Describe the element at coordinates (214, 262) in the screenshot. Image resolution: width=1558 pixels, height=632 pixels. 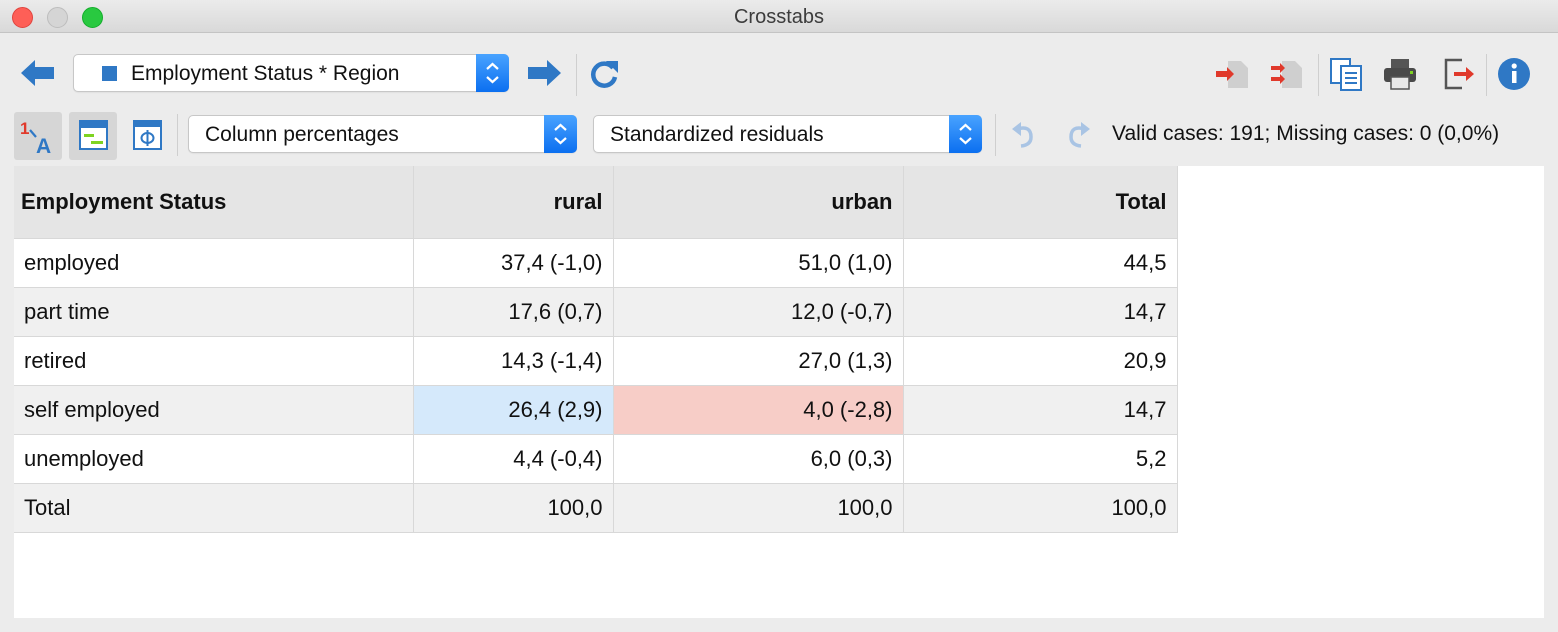
I see `row-label: employed` at that location.